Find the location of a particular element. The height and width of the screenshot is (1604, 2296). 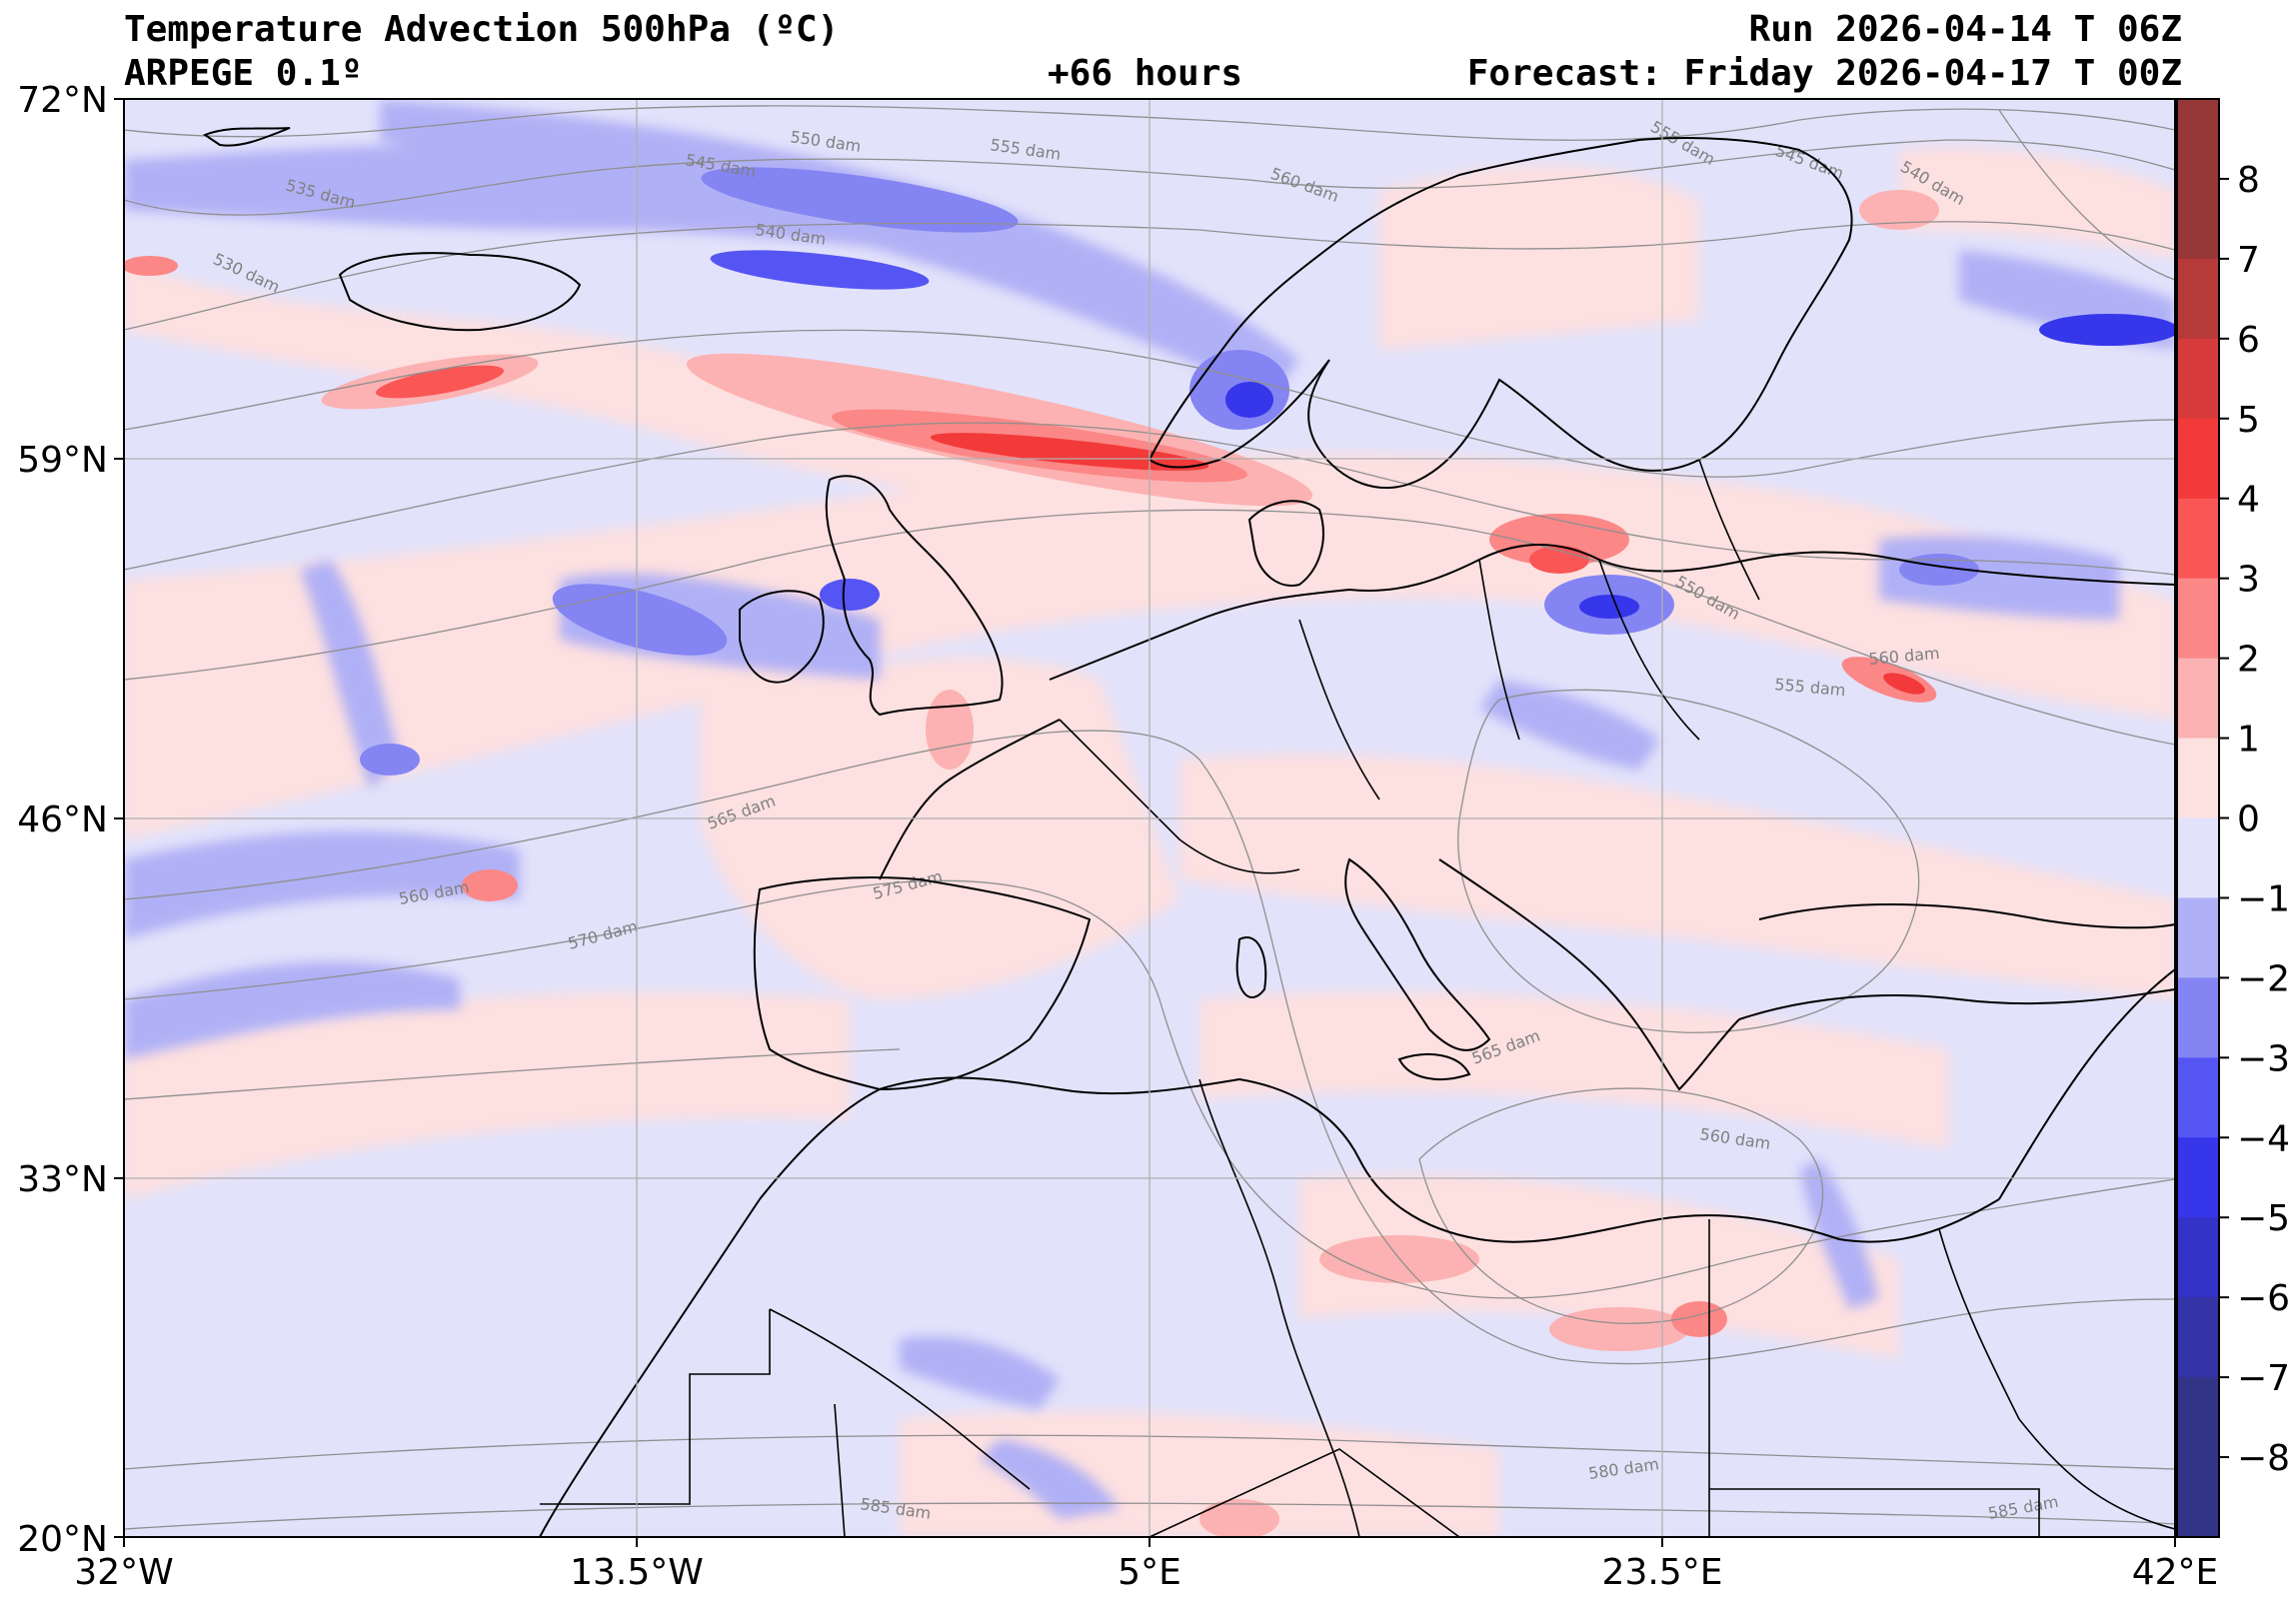

lon-label: 32°W is located at coordinates (124, 1572).